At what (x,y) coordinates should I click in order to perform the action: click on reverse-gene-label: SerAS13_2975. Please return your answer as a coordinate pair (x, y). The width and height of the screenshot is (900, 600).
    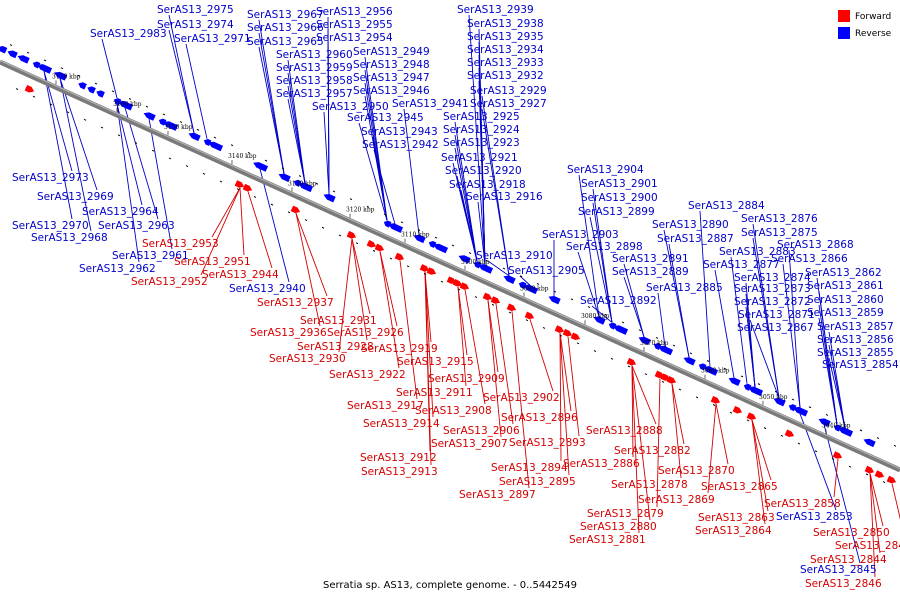
    Looking at the image, I should click on (195, 10).